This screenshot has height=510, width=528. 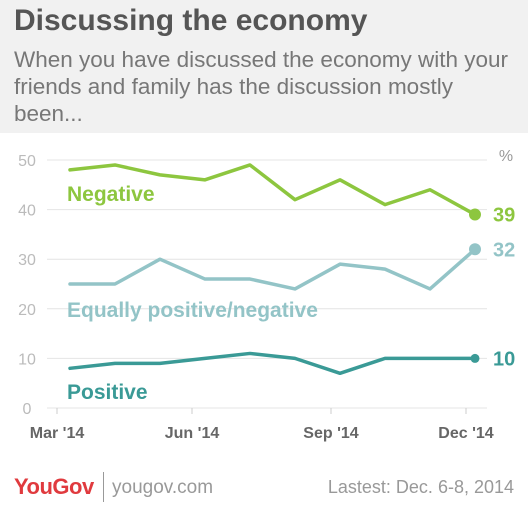 What do you see at coordinates (262, 425) in the screenshot?
I see `x-axis-ticks: Mar '14 Jun '14 Sep '14 Dec '14` at bounding box center [262, 425].